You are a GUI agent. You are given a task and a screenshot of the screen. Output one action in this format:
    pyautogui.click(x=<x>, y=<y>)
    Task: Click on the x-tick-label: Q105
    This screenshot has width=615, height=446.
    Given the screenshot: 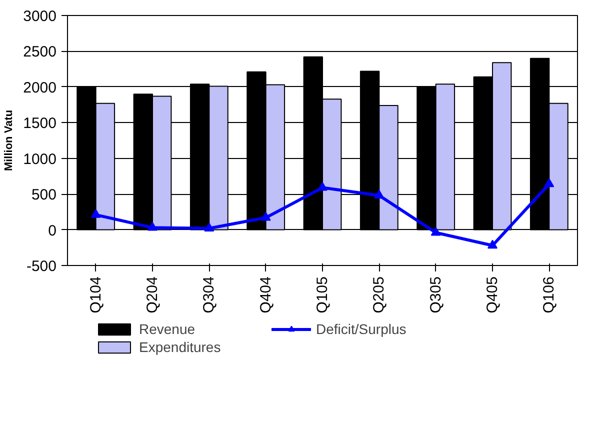 What is the action you would take?
    pyautogui.click(x=322, y=295)
    